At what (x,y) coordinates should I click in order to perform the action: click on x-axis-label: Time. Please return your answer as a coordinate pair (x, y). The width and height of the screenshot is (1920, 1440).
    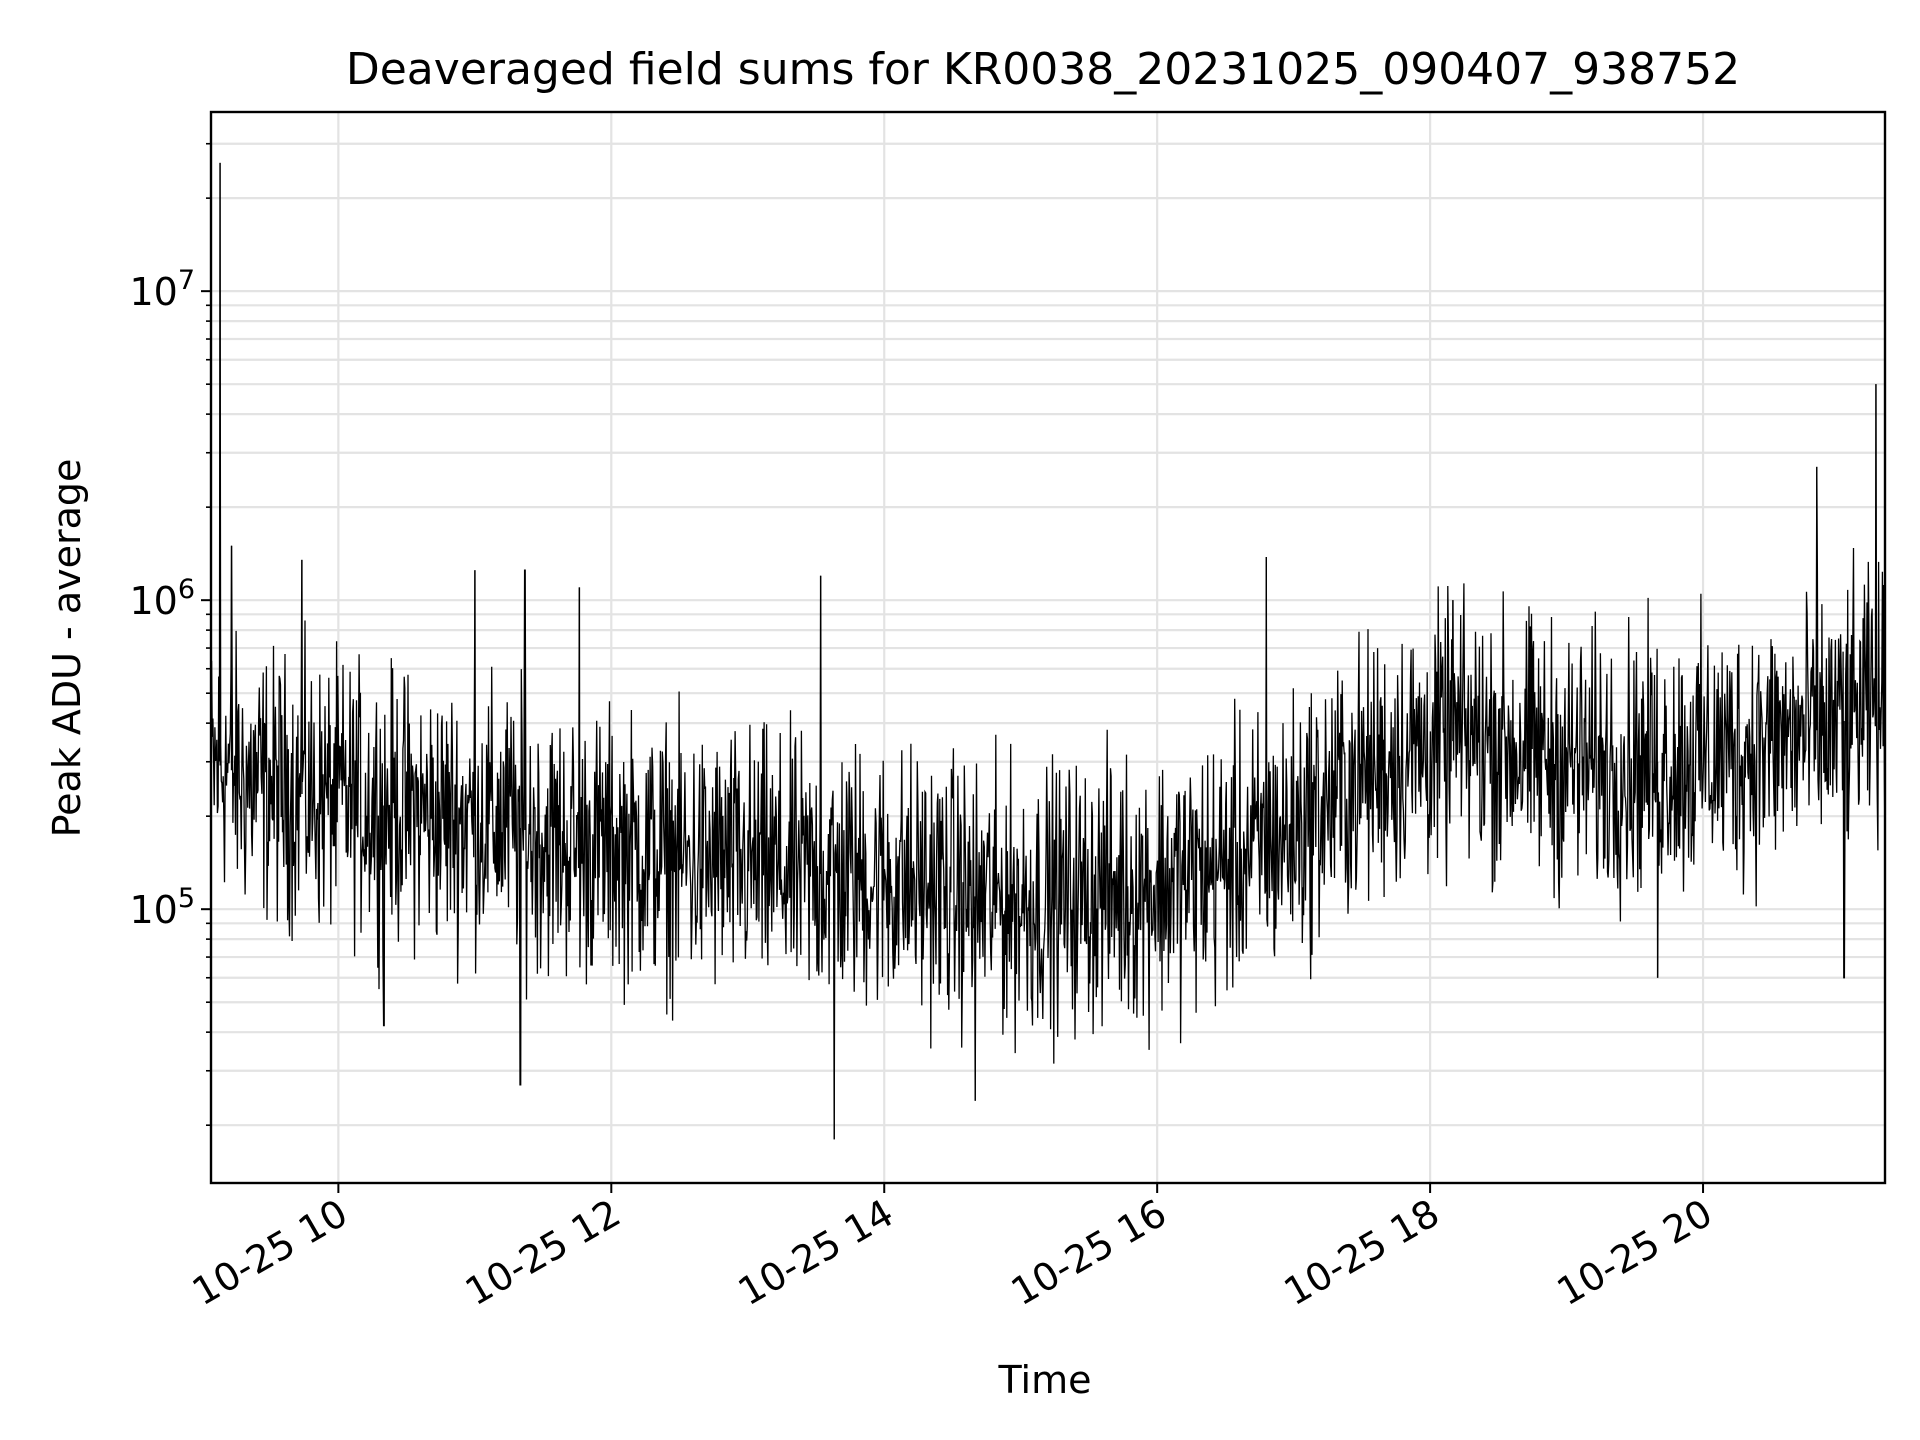
    Looking at the image, I should click on (1045, 1380).